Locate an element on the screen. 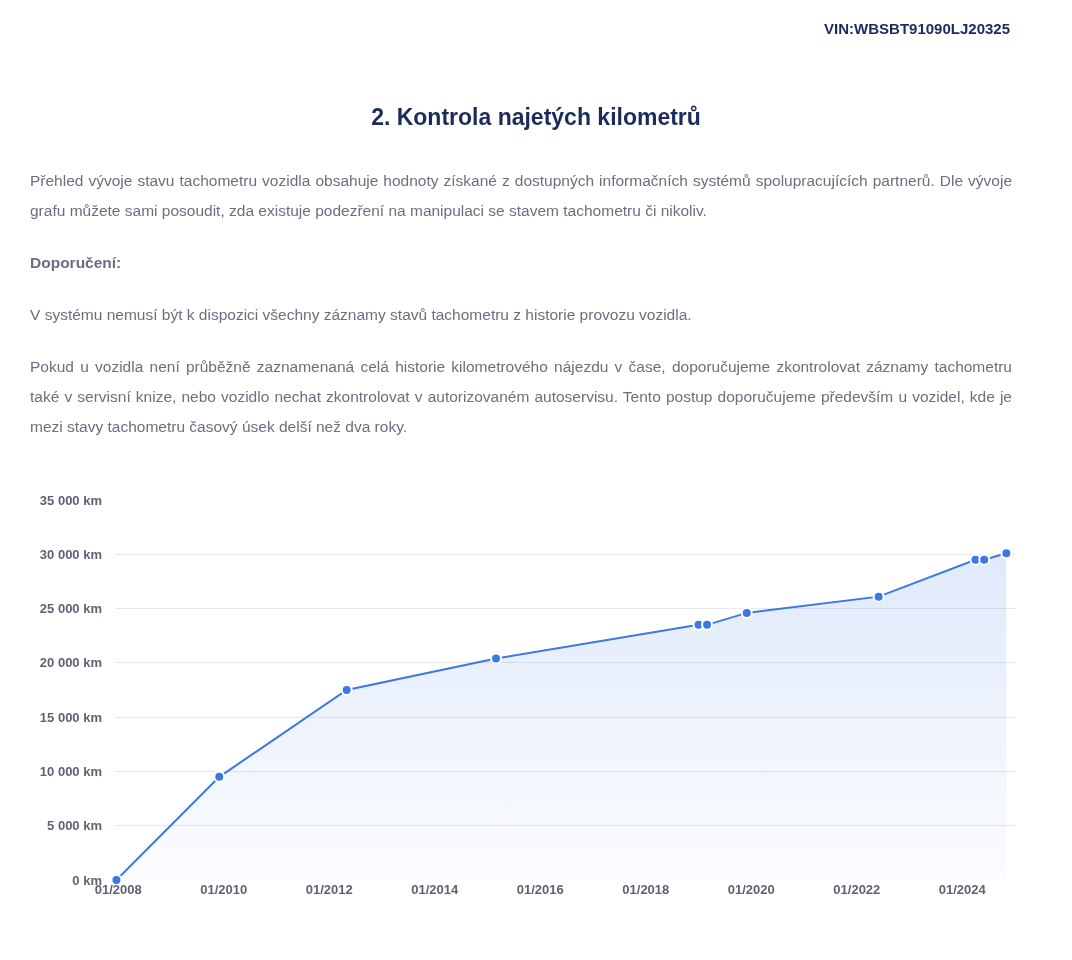 This screenshot has width=1072, height=960. y-tick-label: 30 000 km is located at coordinates (70, 554).